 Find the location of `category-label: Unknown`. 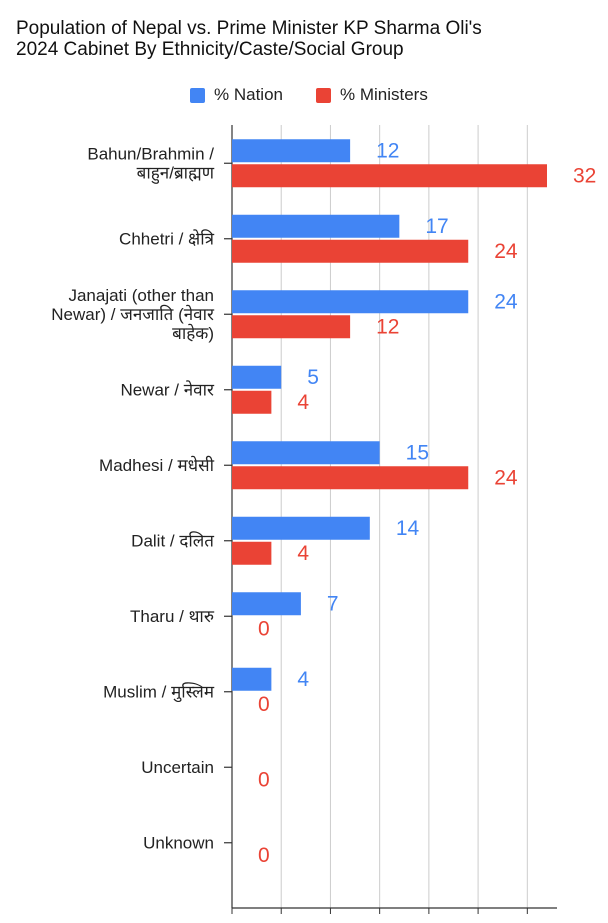

category-label: Unknown is located at coordinates (178, 842).